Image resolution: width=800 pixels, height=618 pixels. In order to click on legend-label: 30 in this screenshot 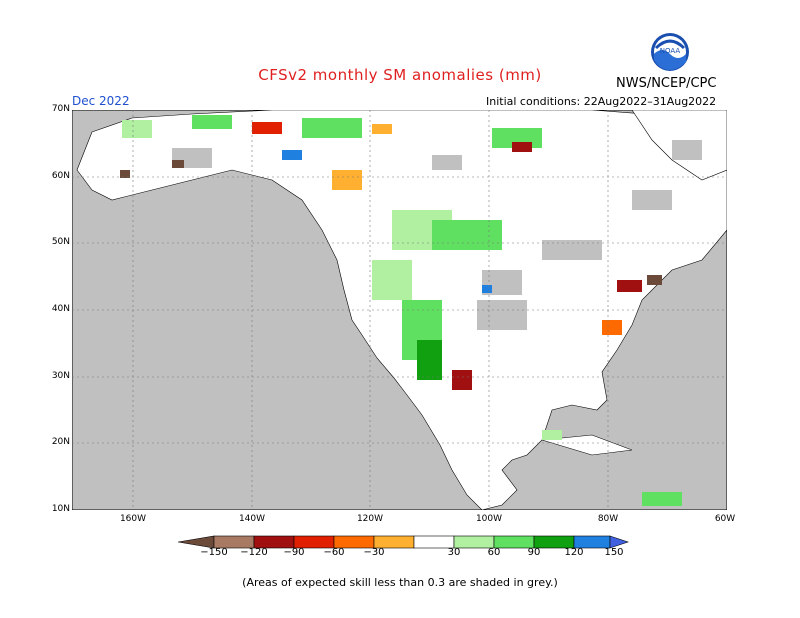, I will do `click(454, 552)`.